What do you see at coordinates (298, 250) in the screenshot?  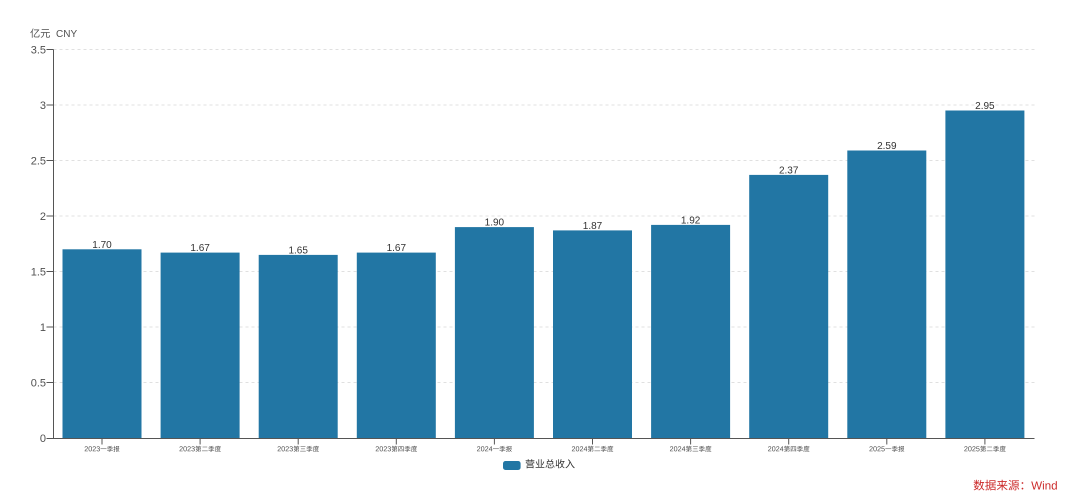 I see `svg-text: 1.65` at bounding box center [298, 250].